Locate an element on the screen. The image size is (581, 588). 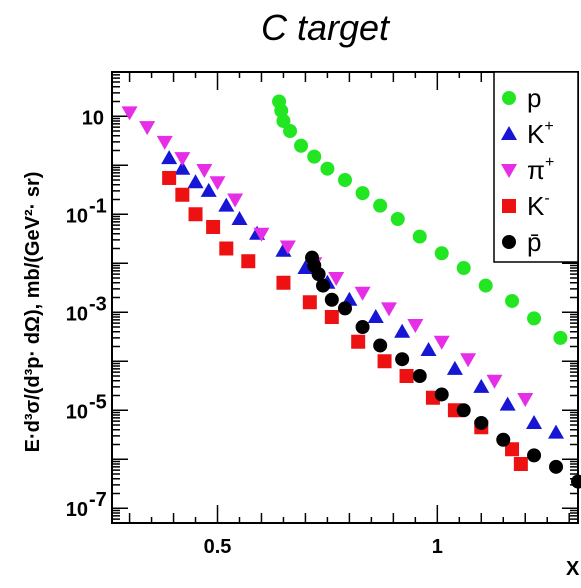
legend-label: p is located at coordinates (534, 98).